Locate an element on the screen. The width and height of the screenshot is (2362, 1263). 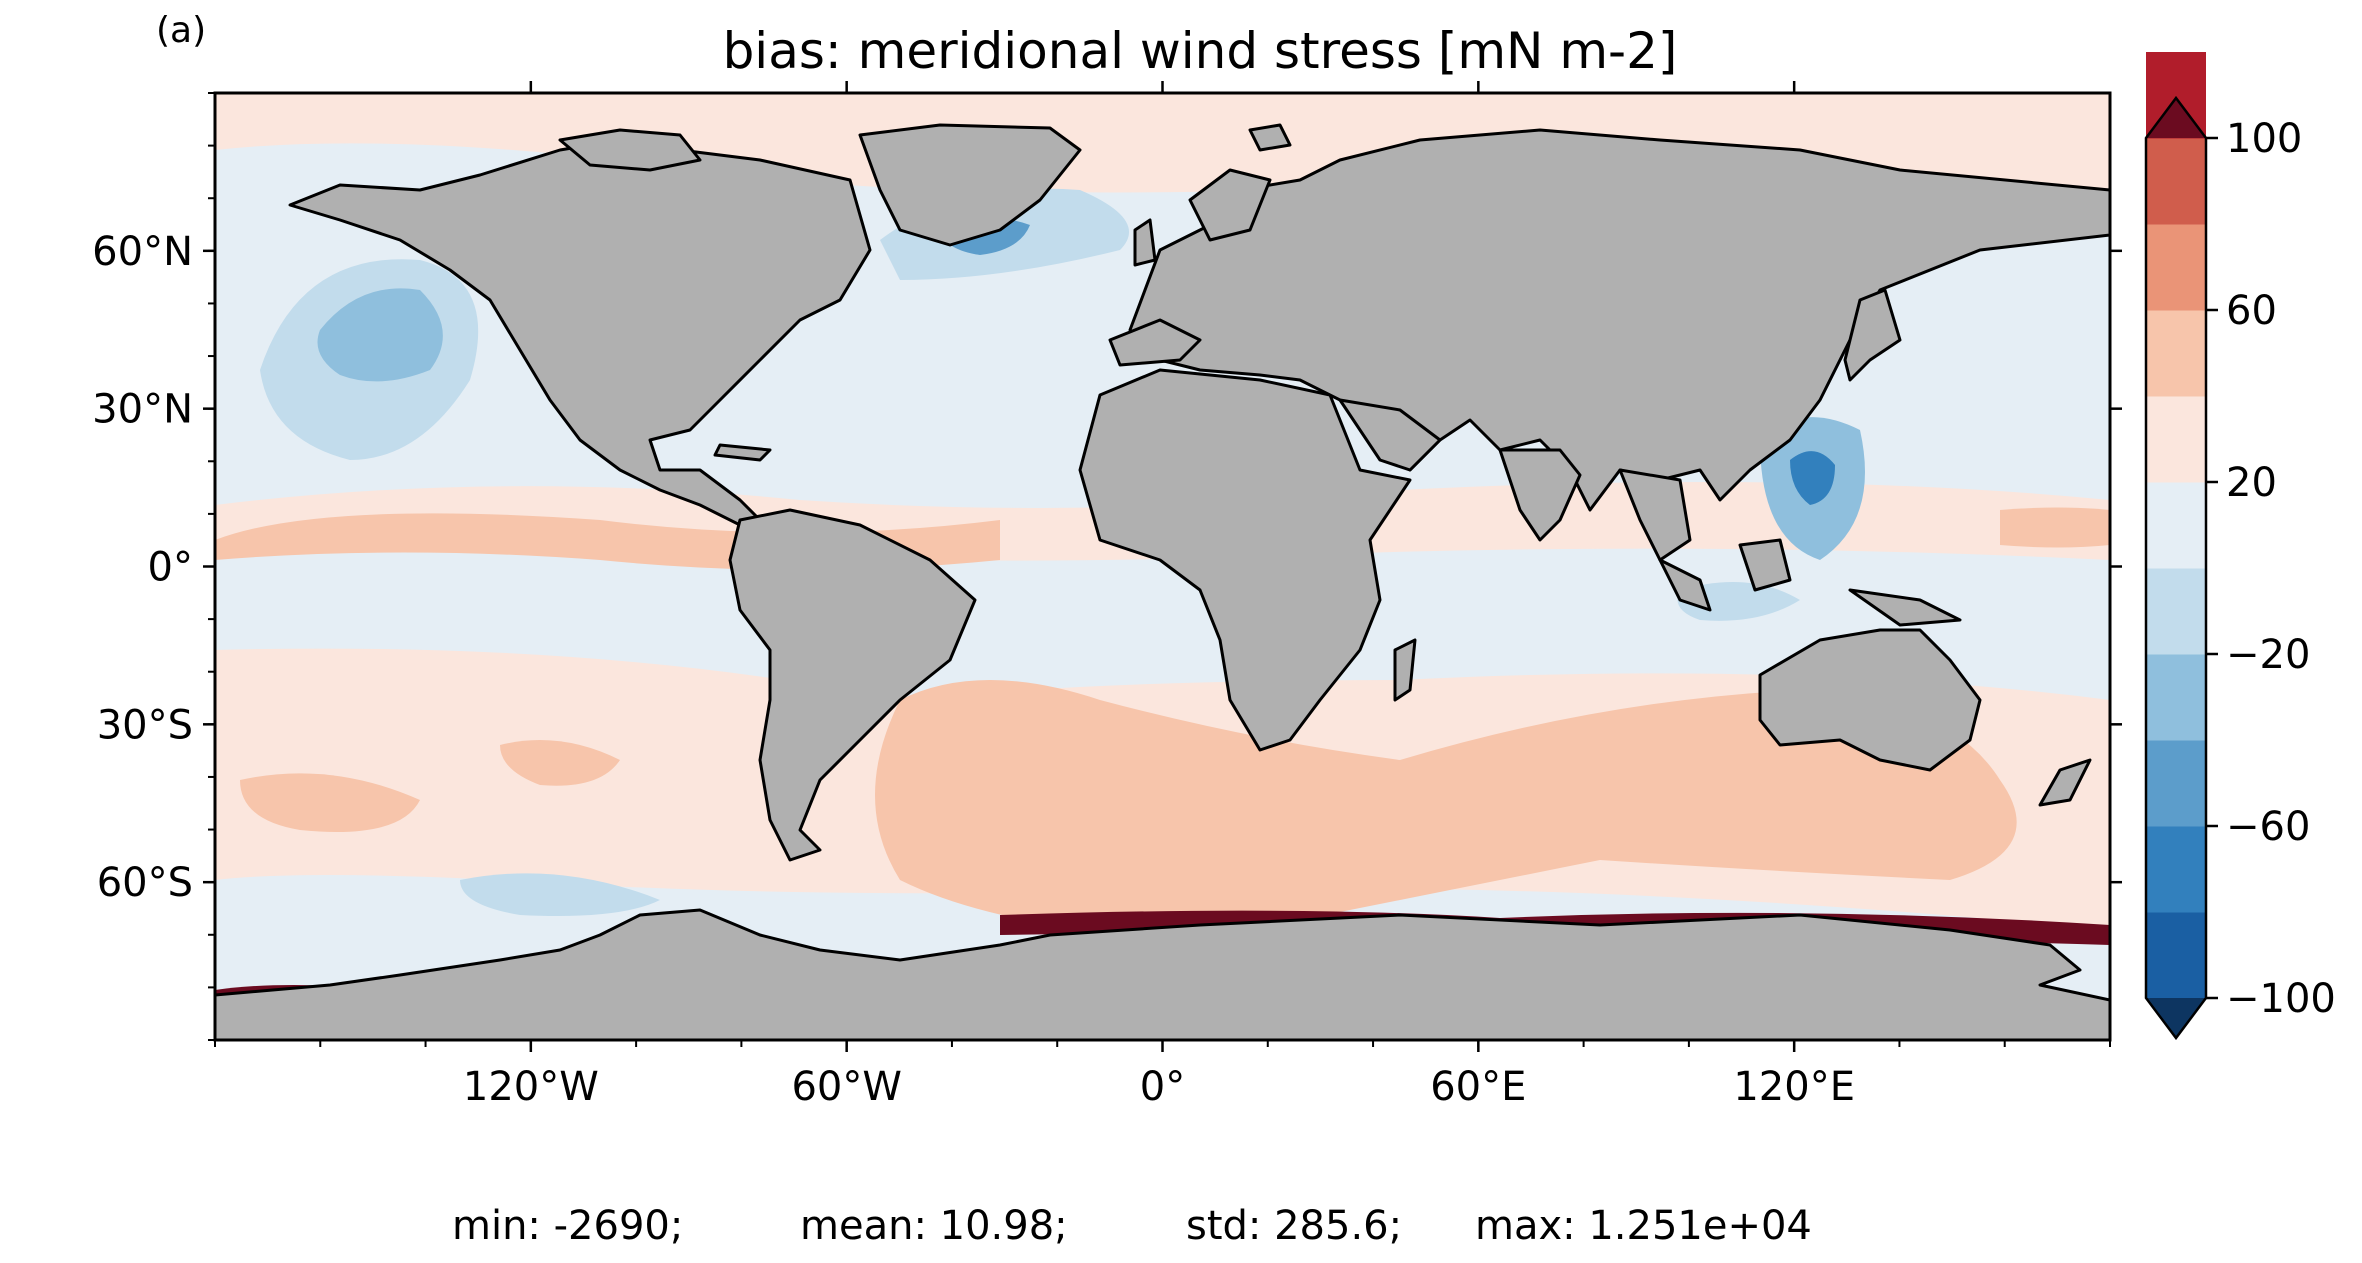
stat-max: max: 1.251e+04 is located at coordinates (1643, 1226).